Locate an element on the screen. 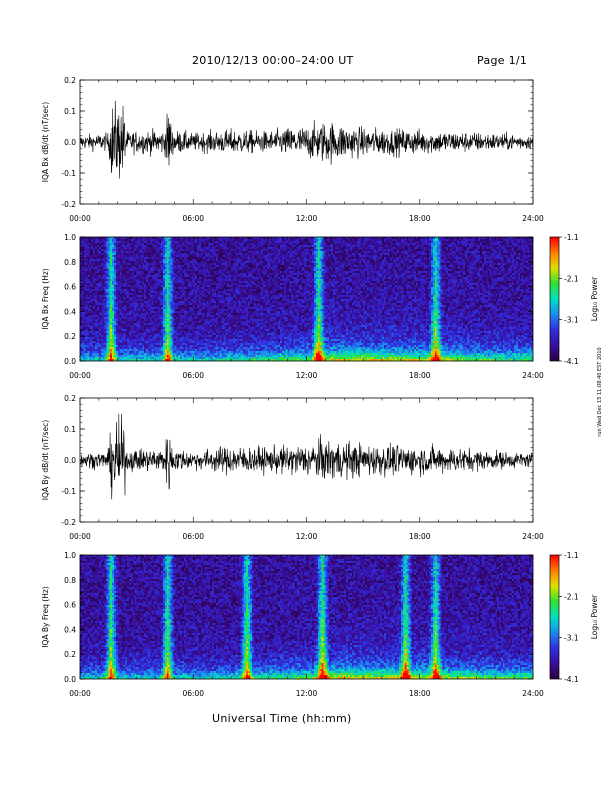 This screenshot has height=792, width=612. bx-spectrogram-xtick-label: 00:00 is located at coordinates (80, 375).